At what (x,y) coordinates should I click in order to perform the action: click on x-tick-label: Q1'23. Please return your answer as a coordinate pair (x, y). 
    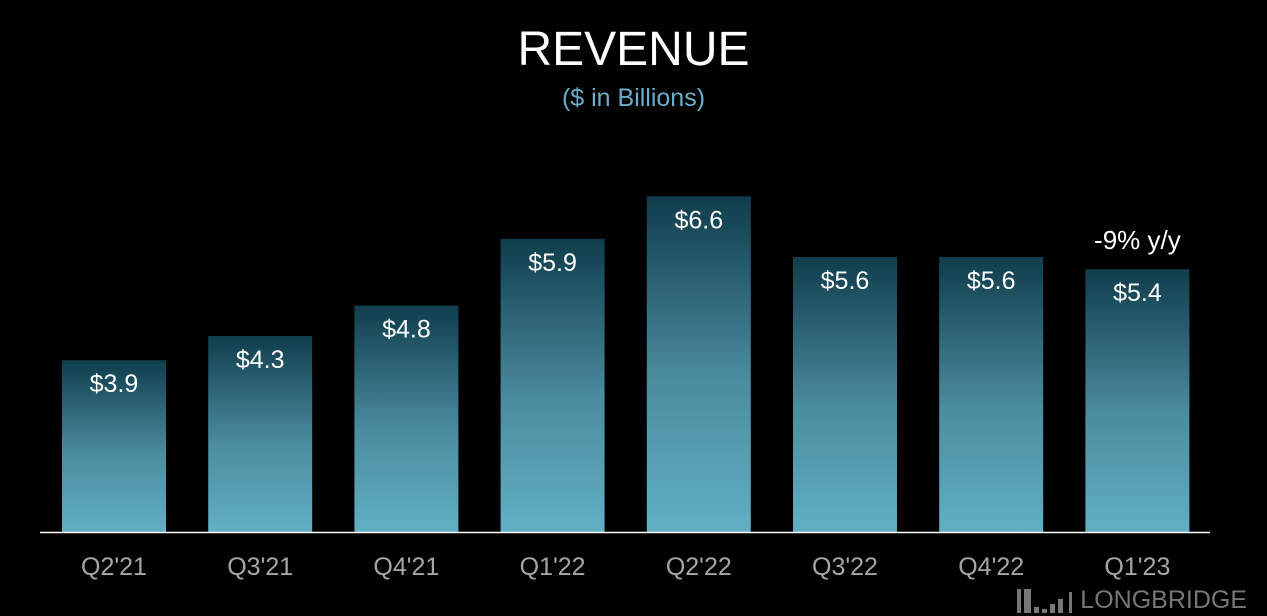
    Looking at the image, I should click on (1137, 567).